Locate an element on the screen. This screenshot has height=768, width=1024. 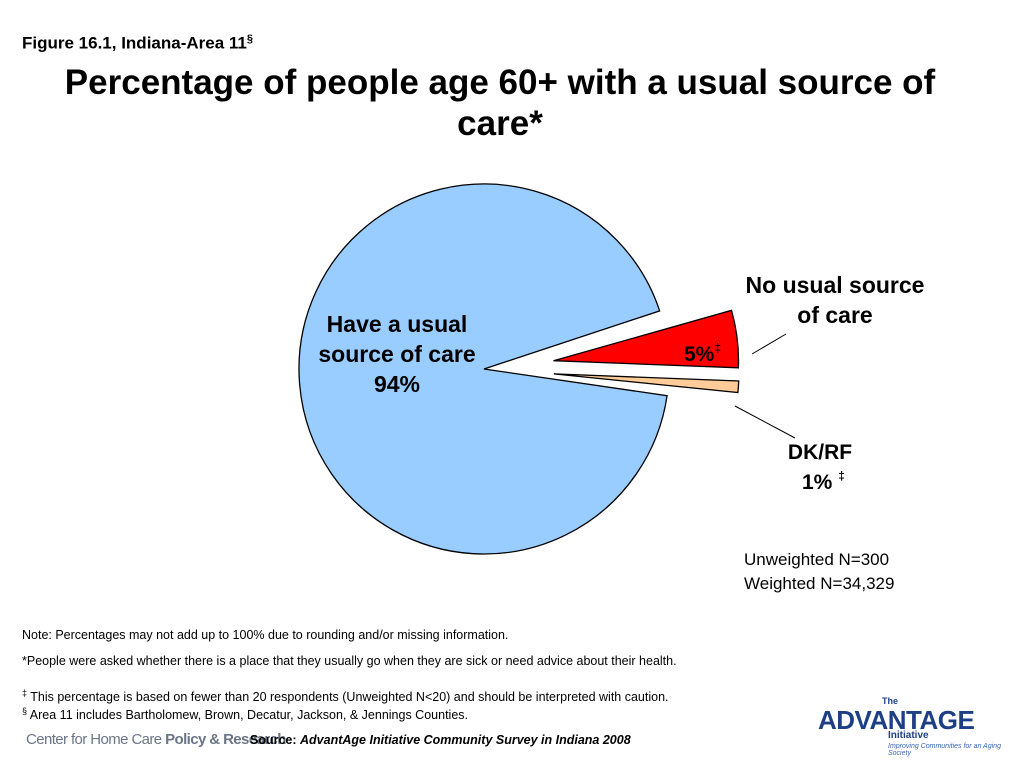
pie-slice-no-usual-source is located at coordinates (646, 339).